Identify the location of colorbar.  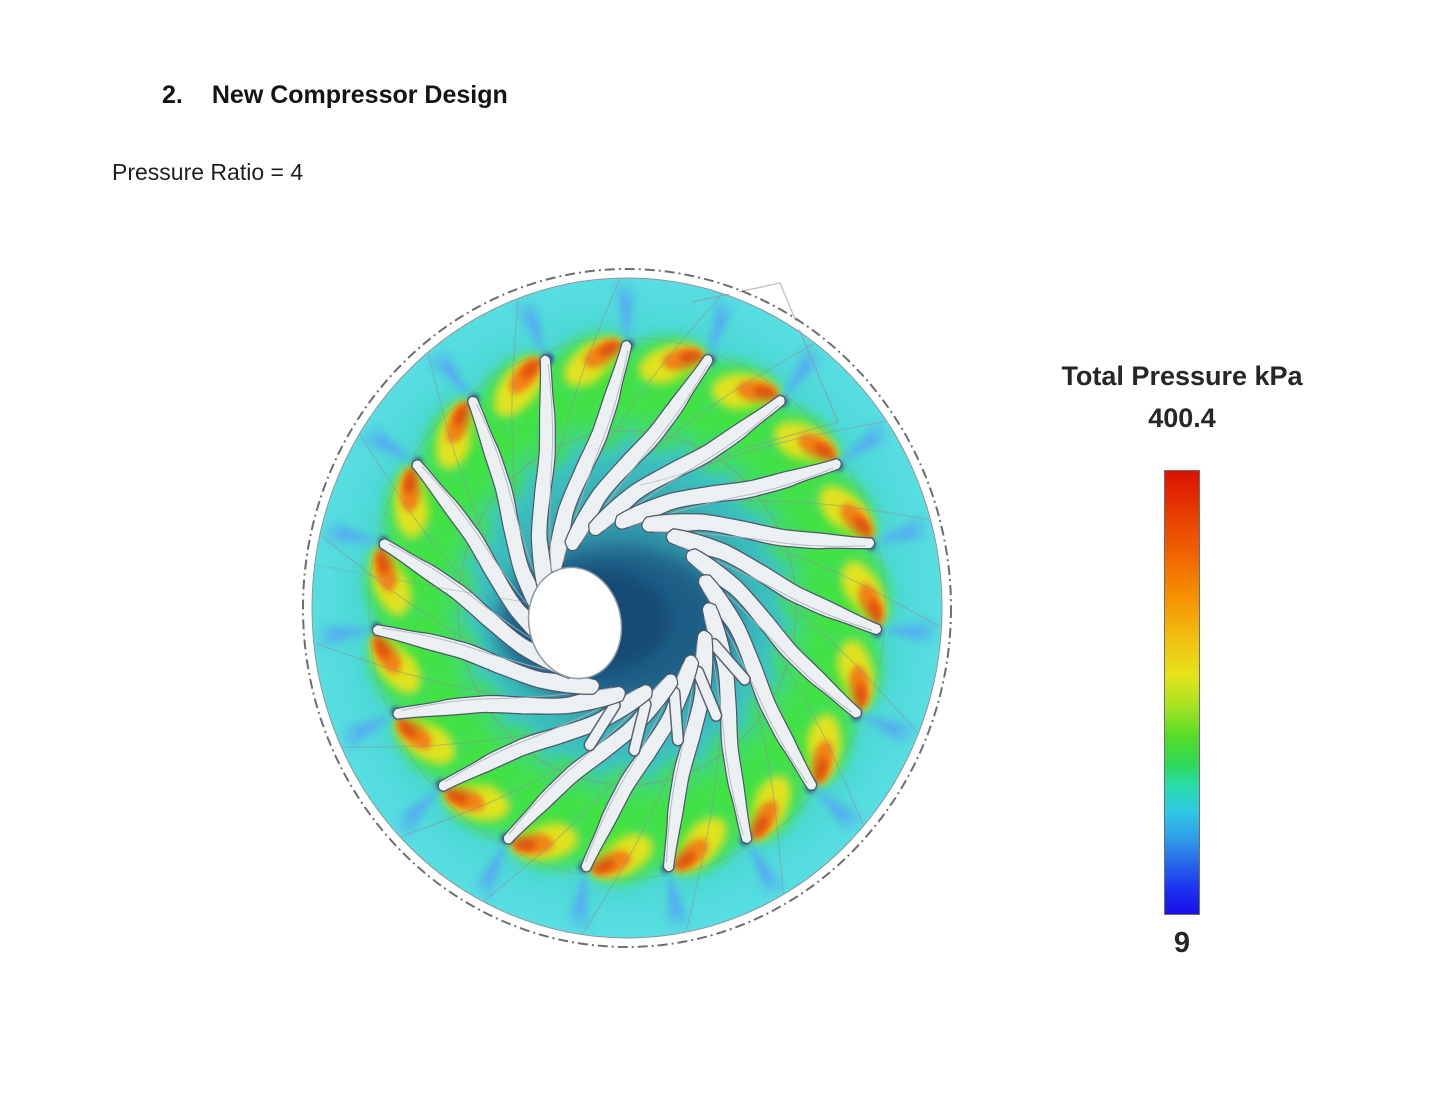
(1182, 692).